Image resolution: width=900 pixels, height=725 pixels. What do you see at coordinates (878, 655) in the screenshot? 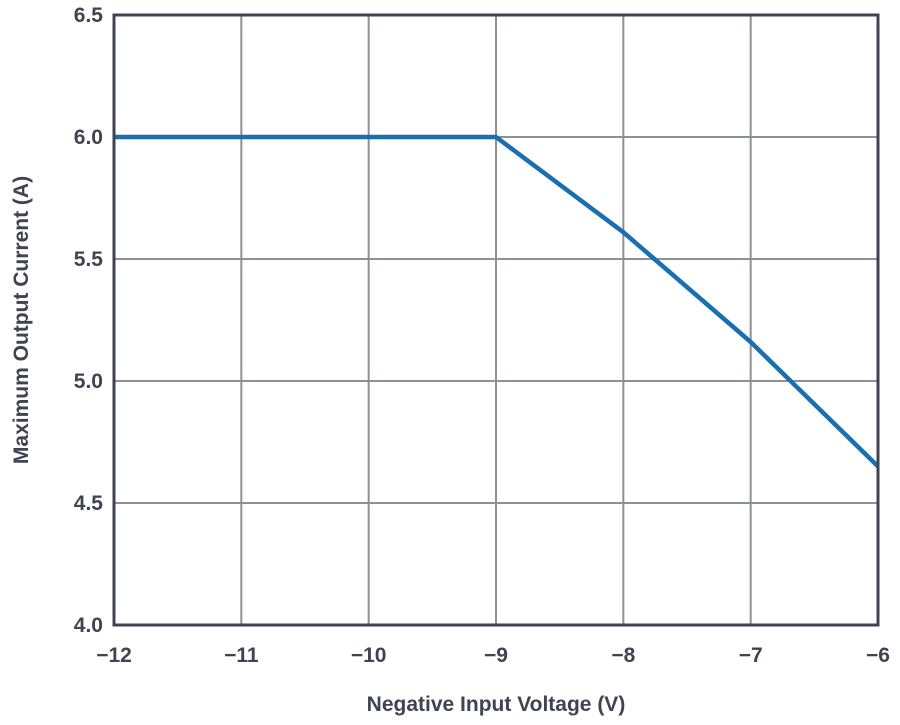
I see `x-tick-label: −6` at bounding box center [878, 655].